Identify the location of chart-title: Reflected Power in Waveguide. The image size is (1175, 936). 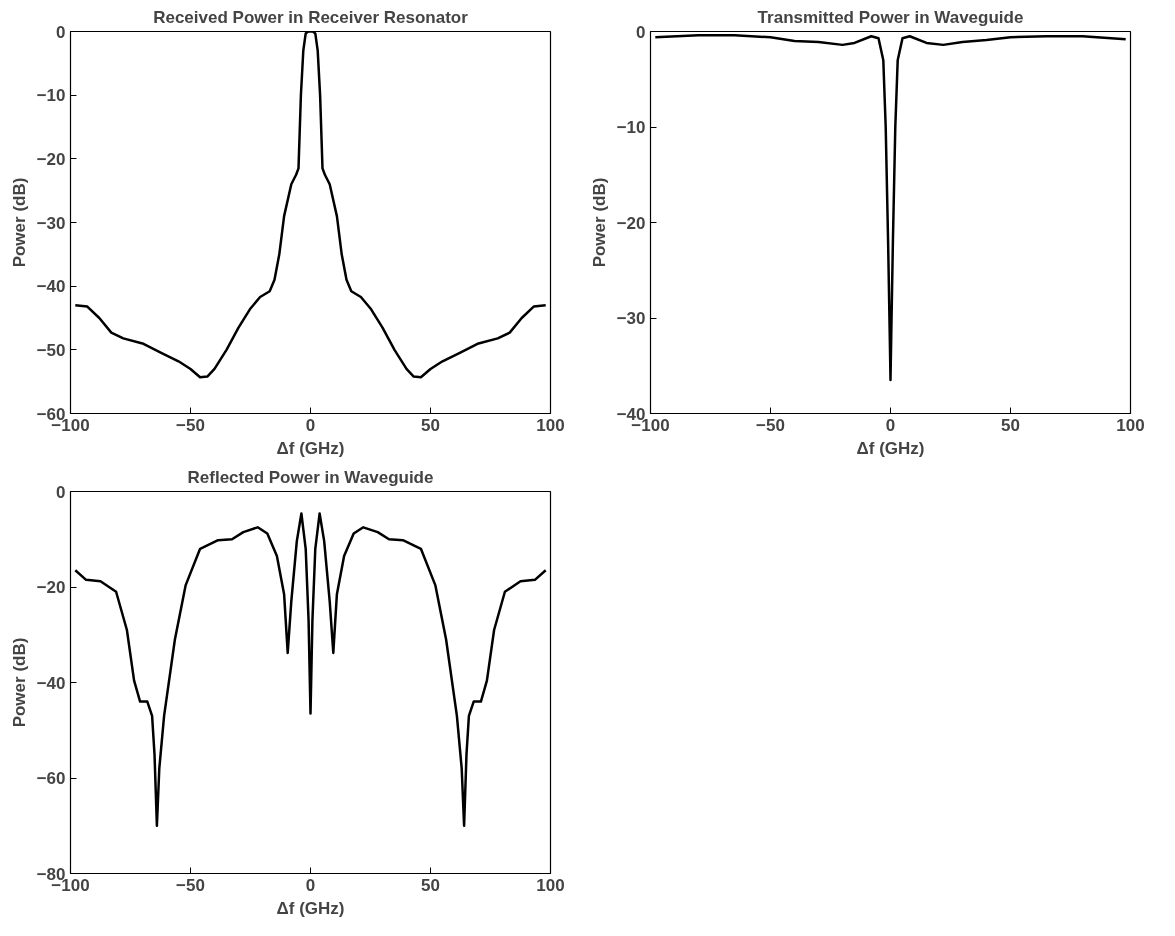
(310, 477).